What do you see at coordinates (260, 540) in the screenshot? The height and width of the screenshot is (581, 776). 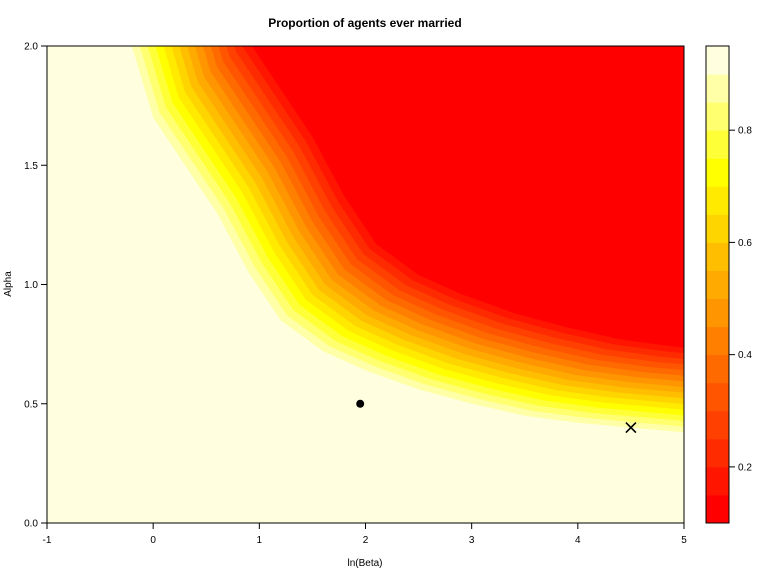 I see `x-tick-label: 1` at bounding box center [260, 540].